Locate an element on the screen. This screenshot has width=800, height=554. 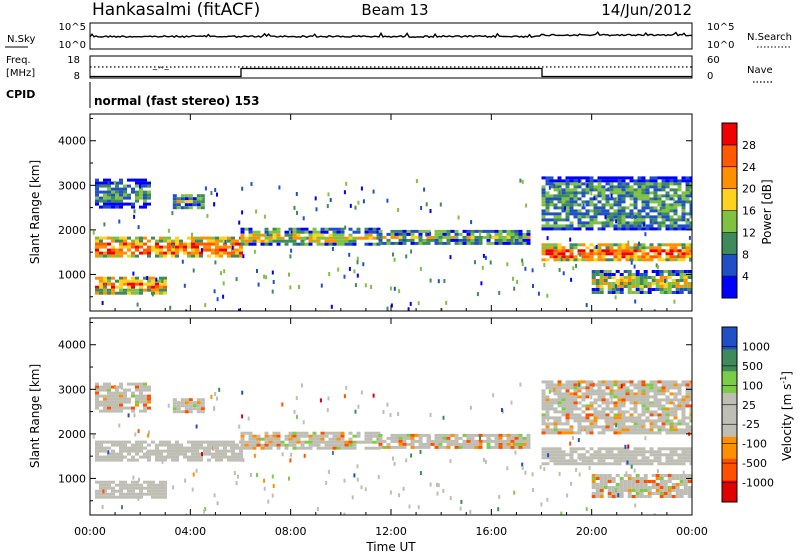
y-tick-label: 4000 is located at coordinates (72, 345).